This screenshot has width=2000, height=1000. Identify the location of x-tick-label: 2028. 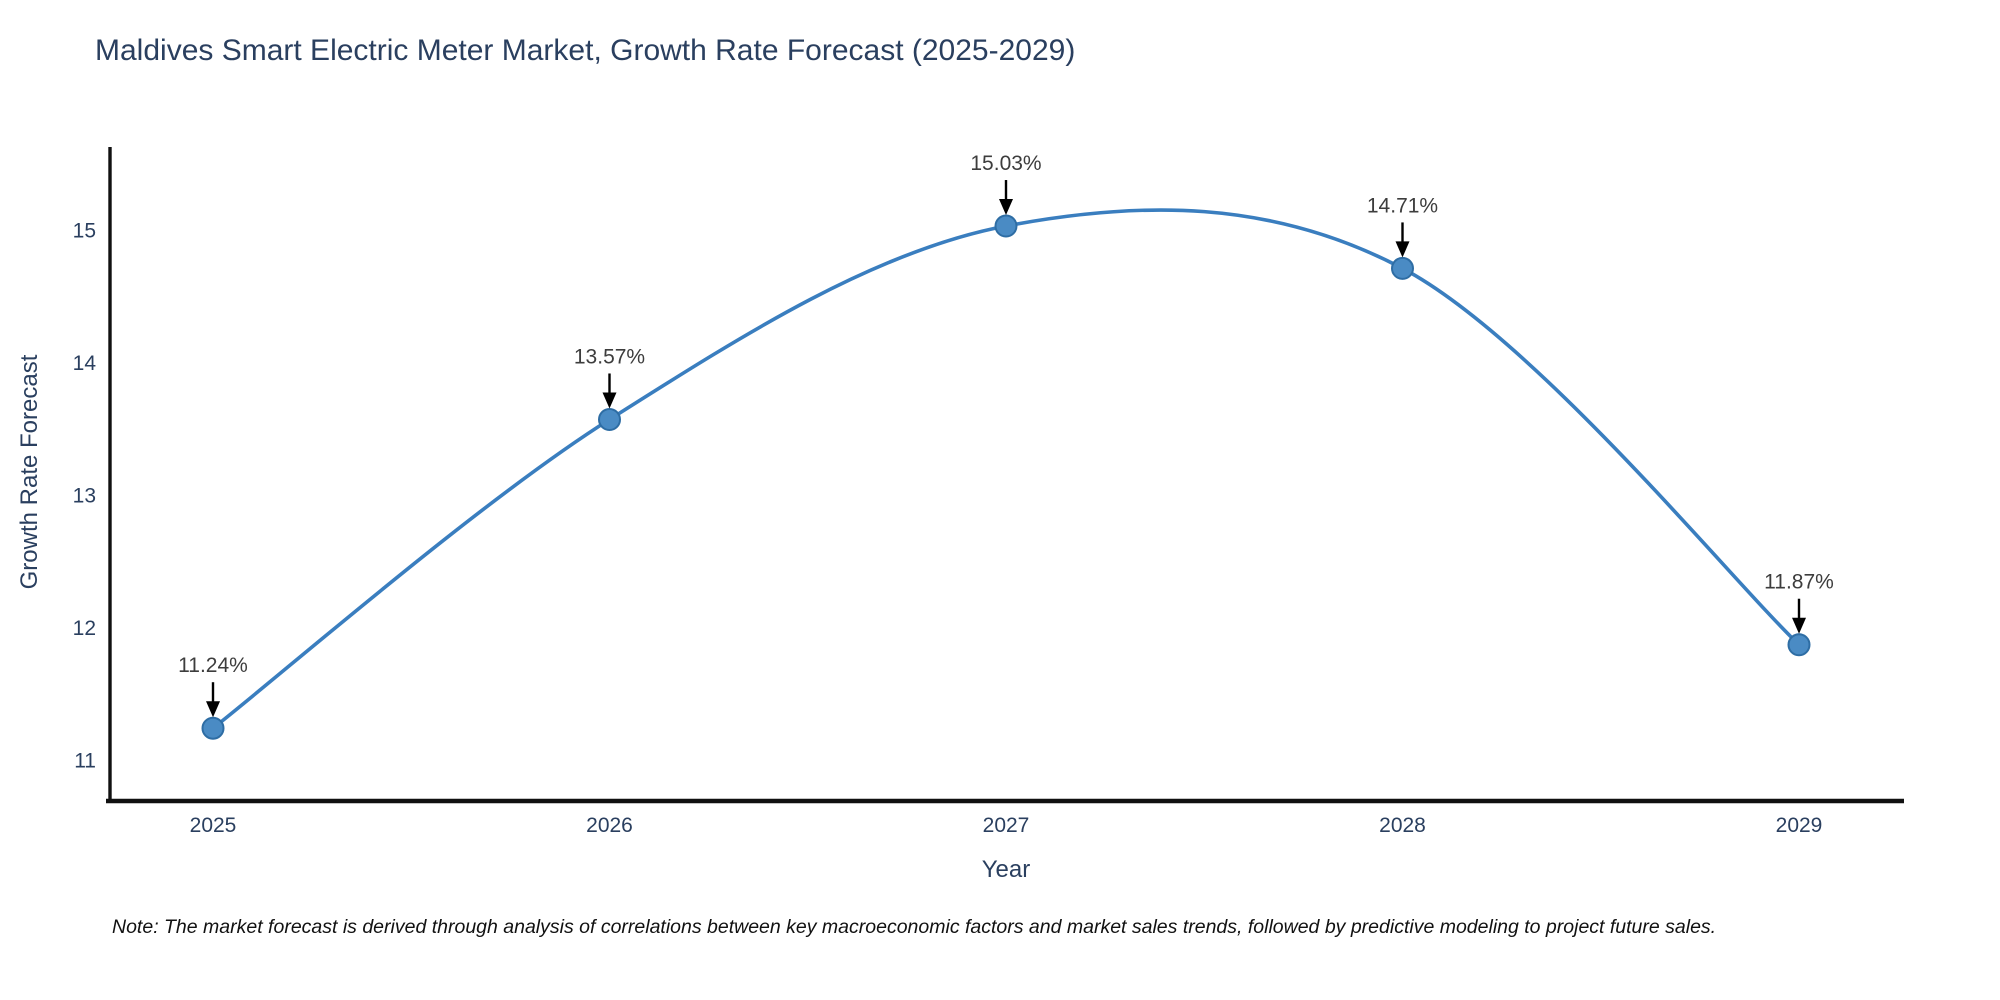
(1402, 825).